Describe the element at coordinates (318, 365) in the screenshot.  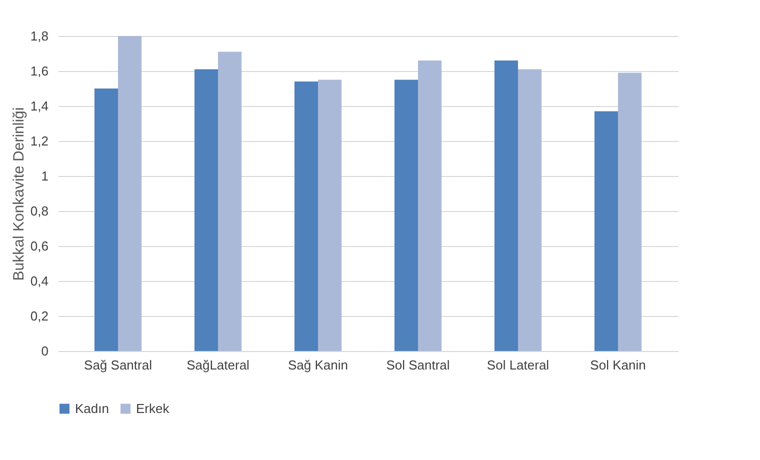
I see `x-tick-label: Sağ Kanin` at that location.